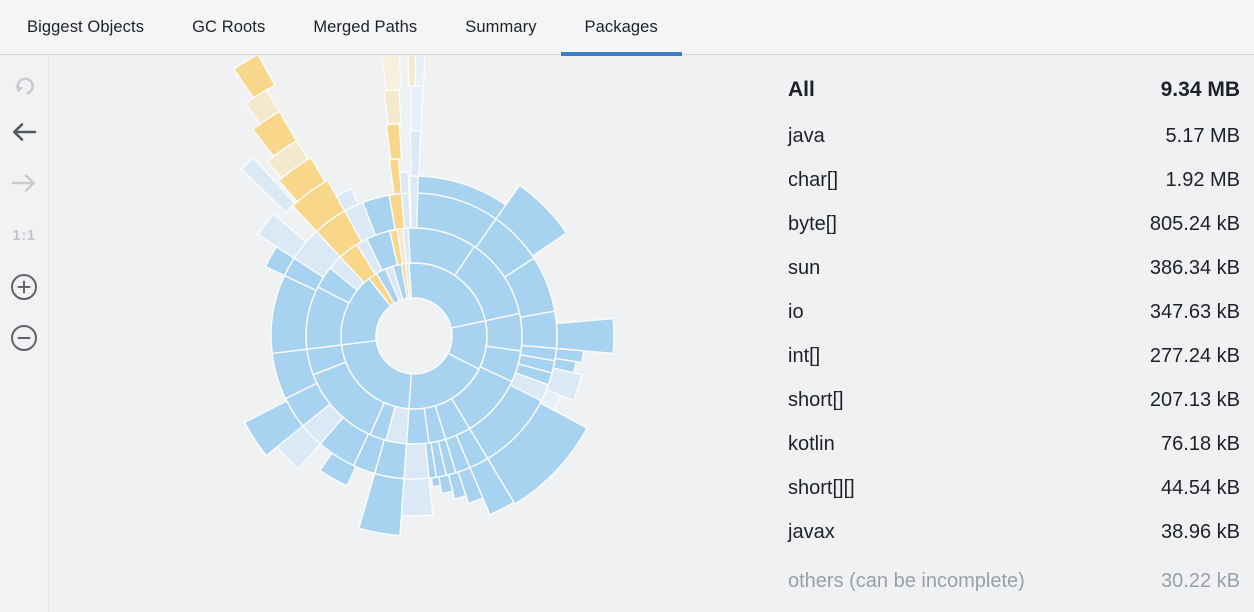 Image resolution: width=1254 pixels, height=612 pixels. I want to click on package-size: 9.34 MB, so click(1200, 89).